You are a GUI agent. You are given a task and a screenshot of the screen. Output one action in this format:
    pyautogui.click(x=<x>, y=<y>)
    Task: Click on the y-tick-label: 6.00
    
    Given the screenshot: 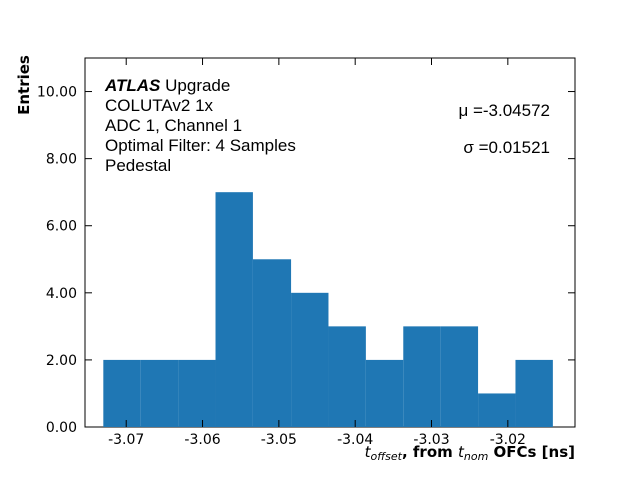 What is the action you would take?
    pyautogui.click(x=61, y=227)
    